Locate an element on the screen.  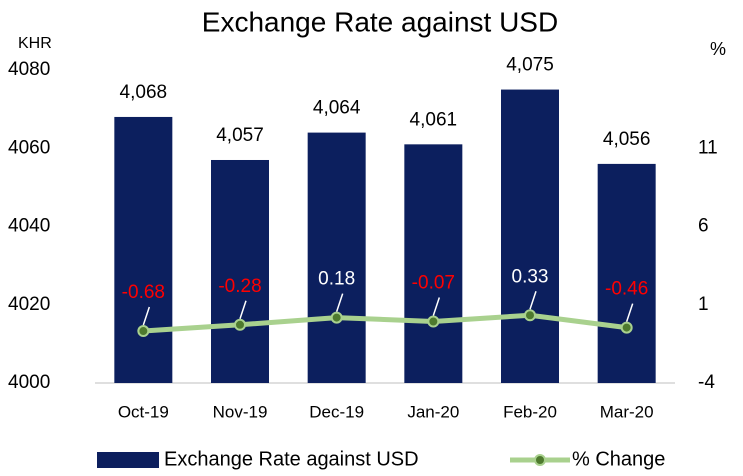
y2-tick-label: 11 is located at coordinates (708, 147).